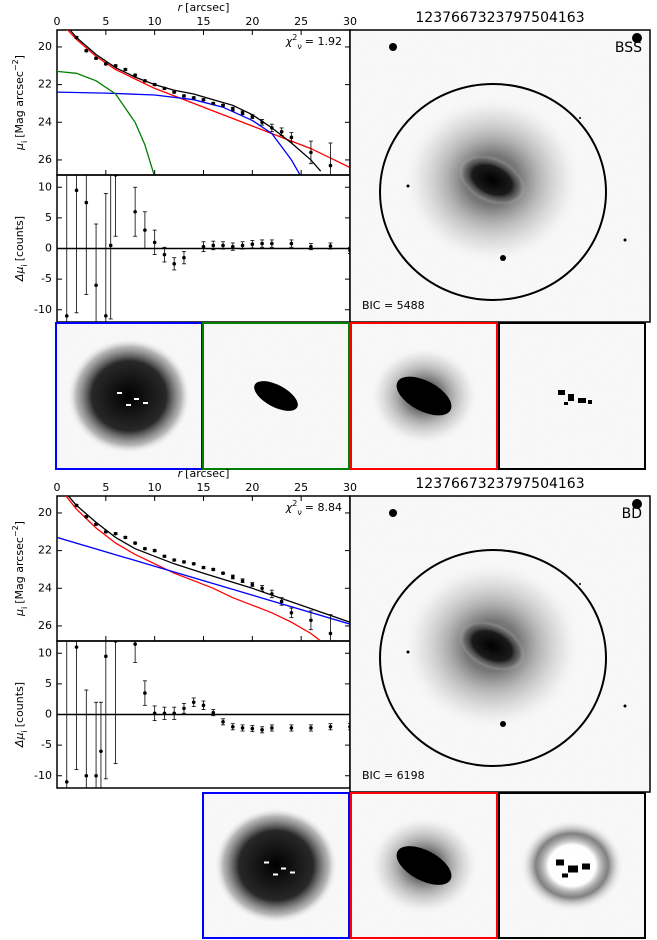 This screenshot has height=940, width=657. Describe the element at coordinates (21, 715) in the screenshot. I see `y-axis-label: Δμi [counts]` at that location.